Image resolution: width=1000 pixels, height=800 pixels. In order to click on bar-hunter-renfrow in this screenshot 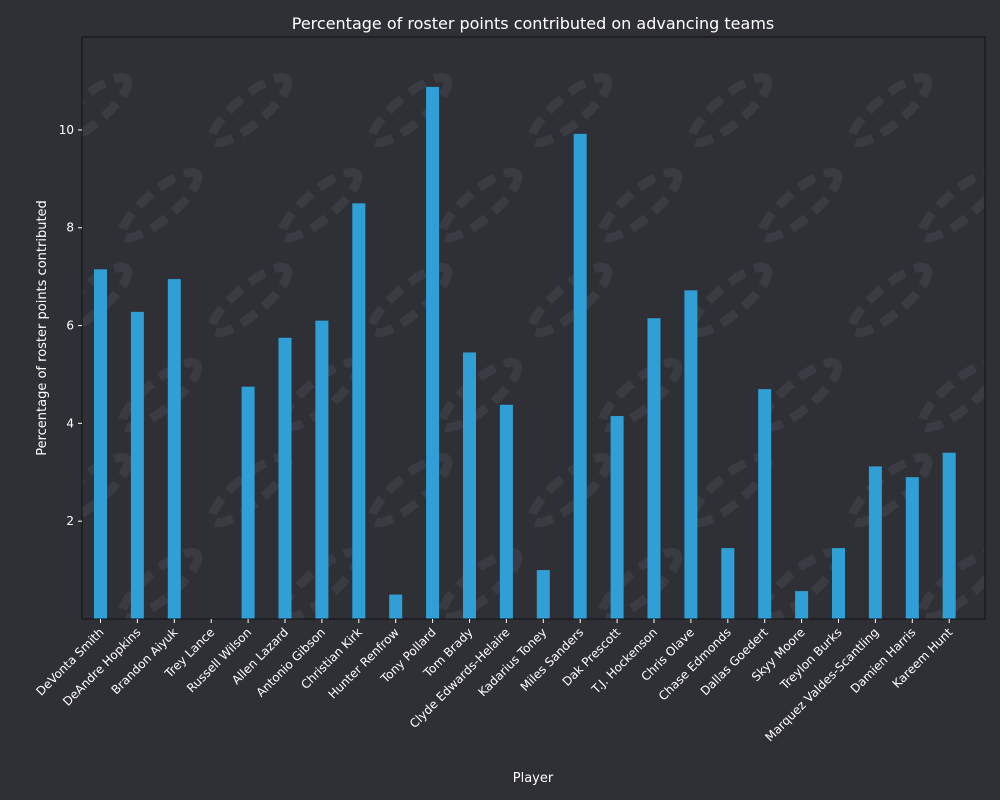, I will do `click(396, 606)`.